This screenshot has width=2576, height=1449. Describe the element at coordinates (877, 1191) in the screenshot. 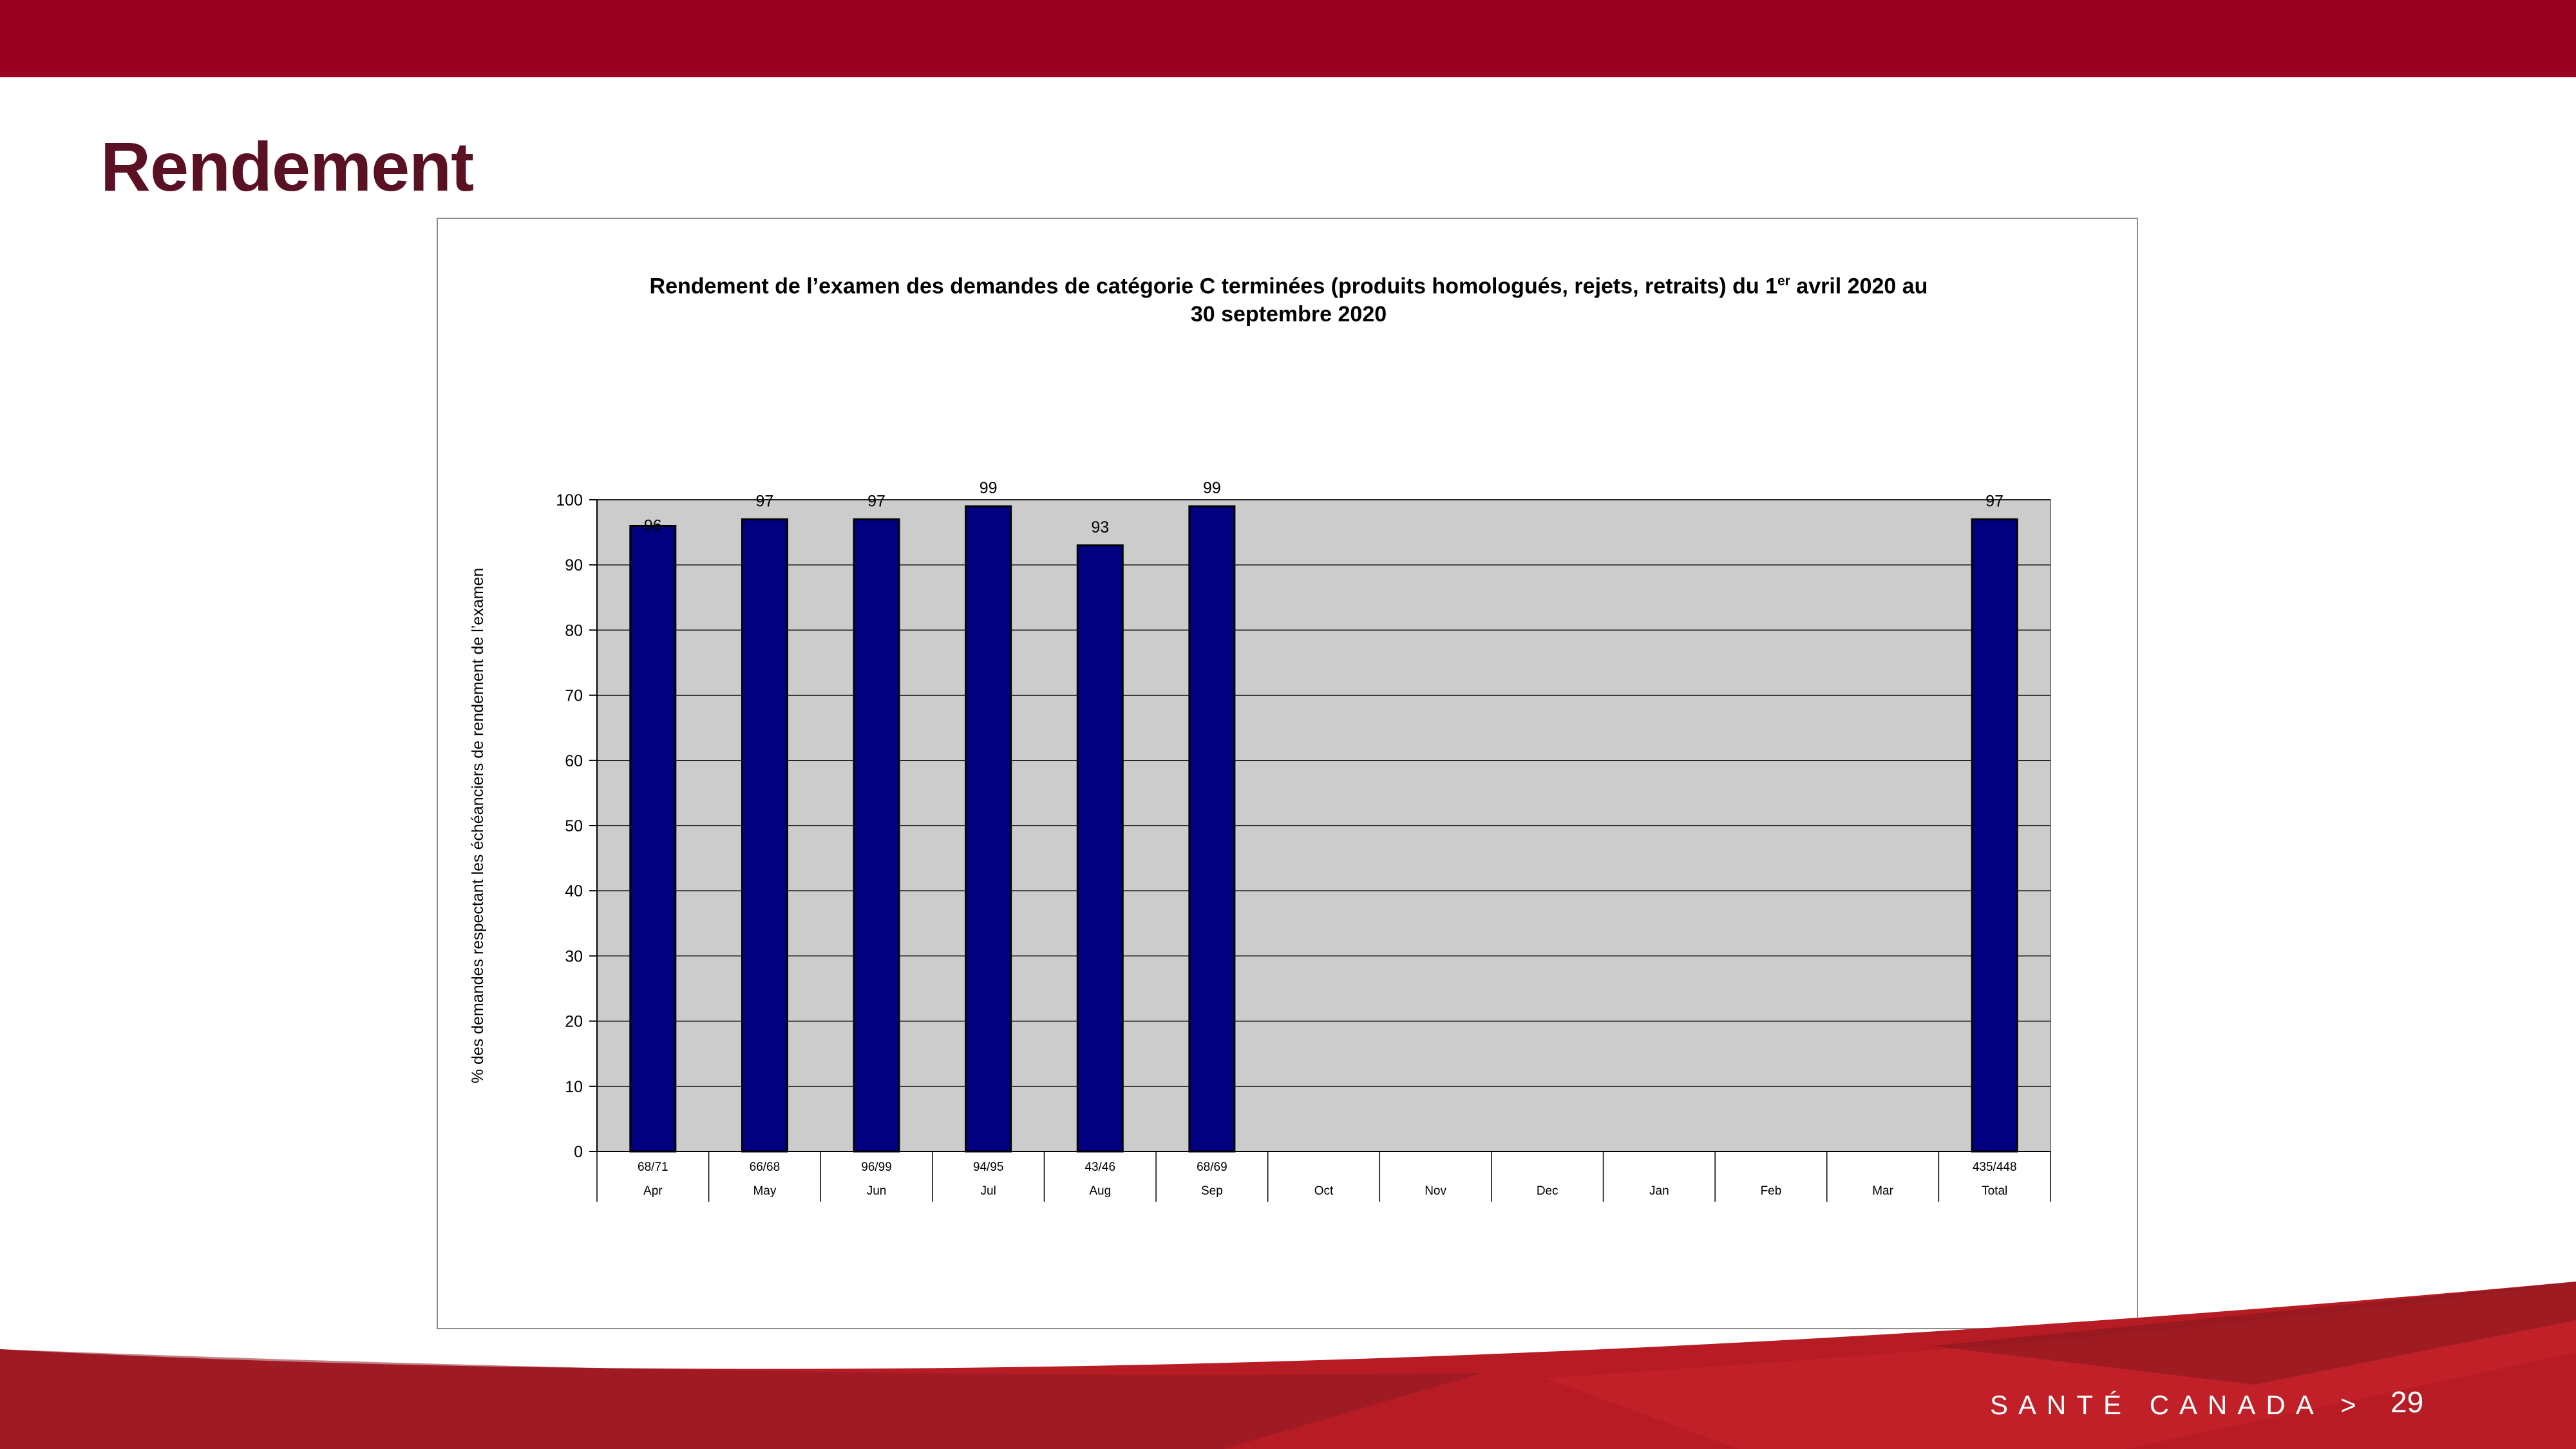

I see `category-label: Jun` at that location.